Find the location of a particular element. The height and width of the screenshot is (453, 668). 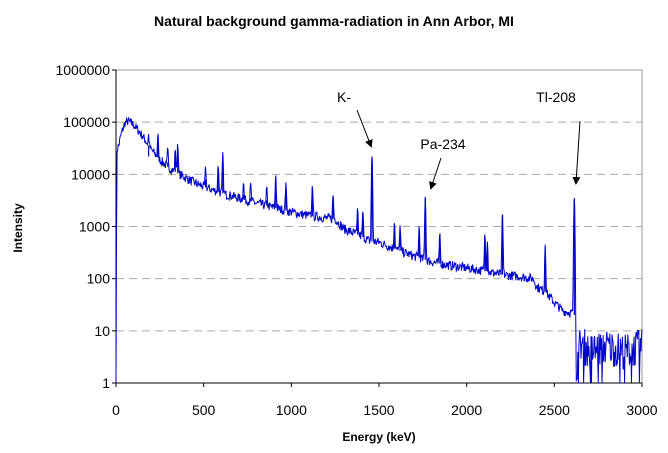

x-tick-label: 1000 is located at coordinates (291, 410).